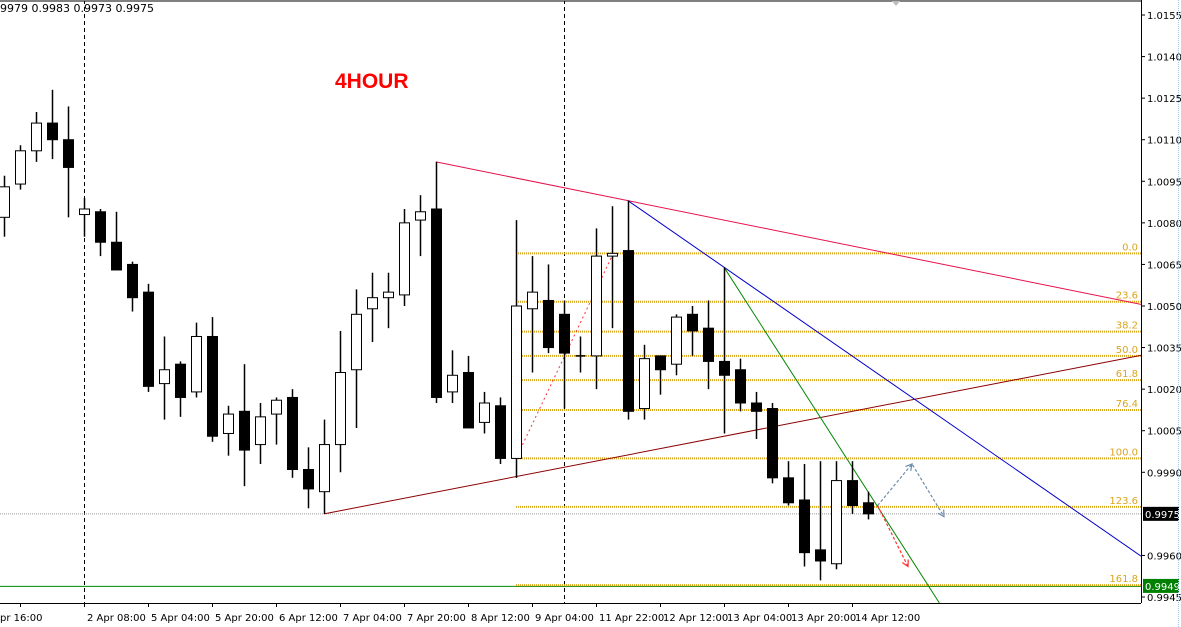 This screenshot has width=1181, height=627. Describe the element at coordinates (631, 618) in the screenshot. I see `time-tick-label: 11 Apr 22:00` at that location.